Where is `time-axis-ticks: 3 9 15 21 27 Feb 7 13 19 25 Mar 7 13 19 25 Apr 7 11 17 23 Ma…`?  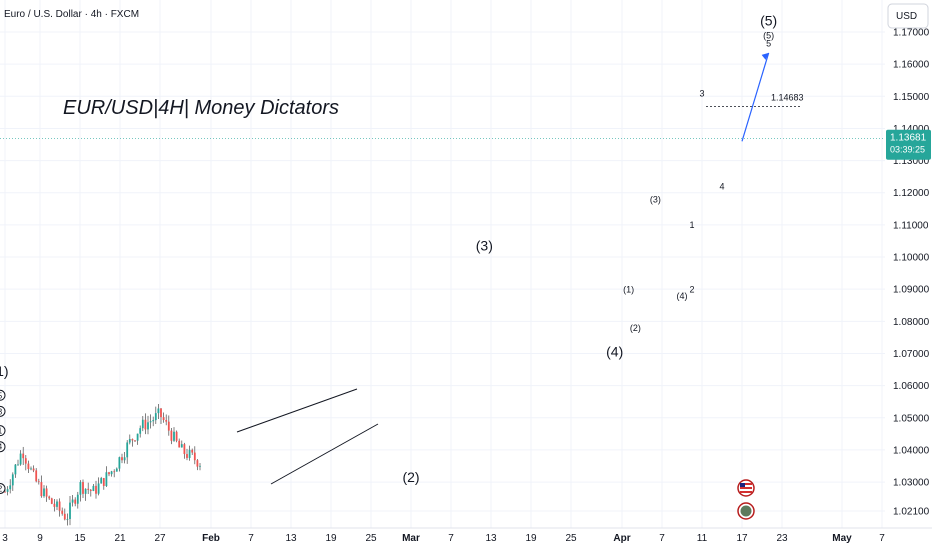
time-axis-ticks: 3 9 15 21 27 Feb 7 13 19 25 Mar 7 13 19 25 Apr 7 11 17 23 Ma… is located at coordinates (443, 538).